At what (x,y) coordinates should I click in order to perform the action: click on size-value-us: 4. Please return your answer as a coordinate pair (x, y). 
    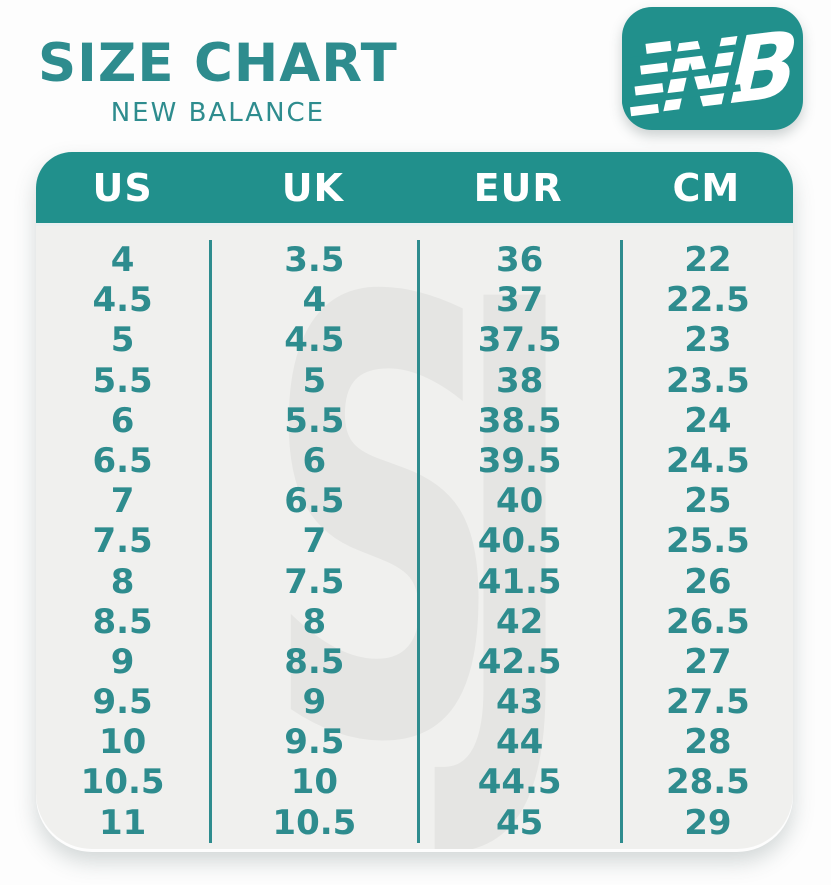
    Looking at the image, I should click on (122, 260).